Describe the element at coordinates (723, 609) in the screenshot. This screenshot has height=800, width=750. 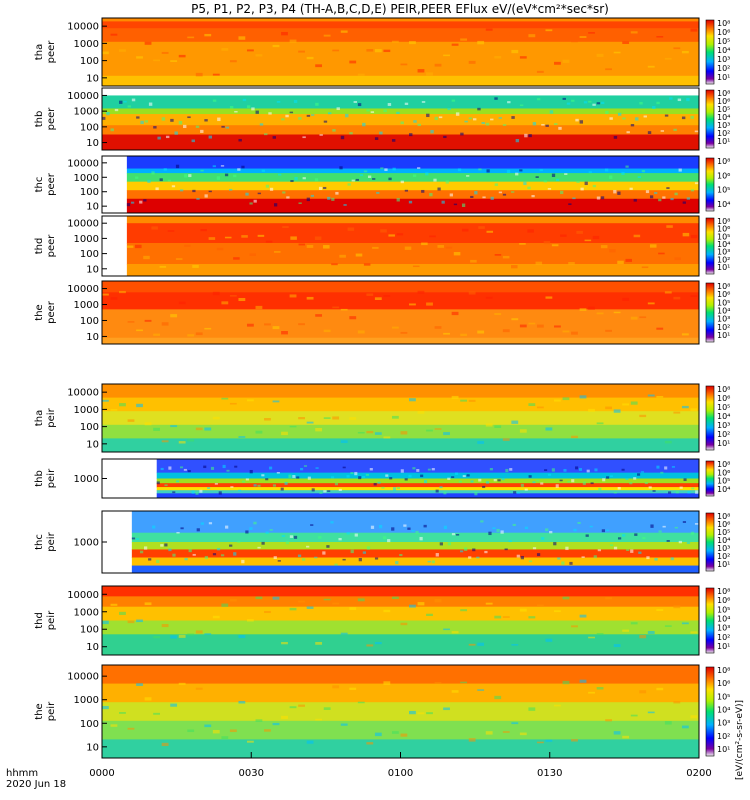
I see `colorbar-tick-label: 10⁵` at that location.